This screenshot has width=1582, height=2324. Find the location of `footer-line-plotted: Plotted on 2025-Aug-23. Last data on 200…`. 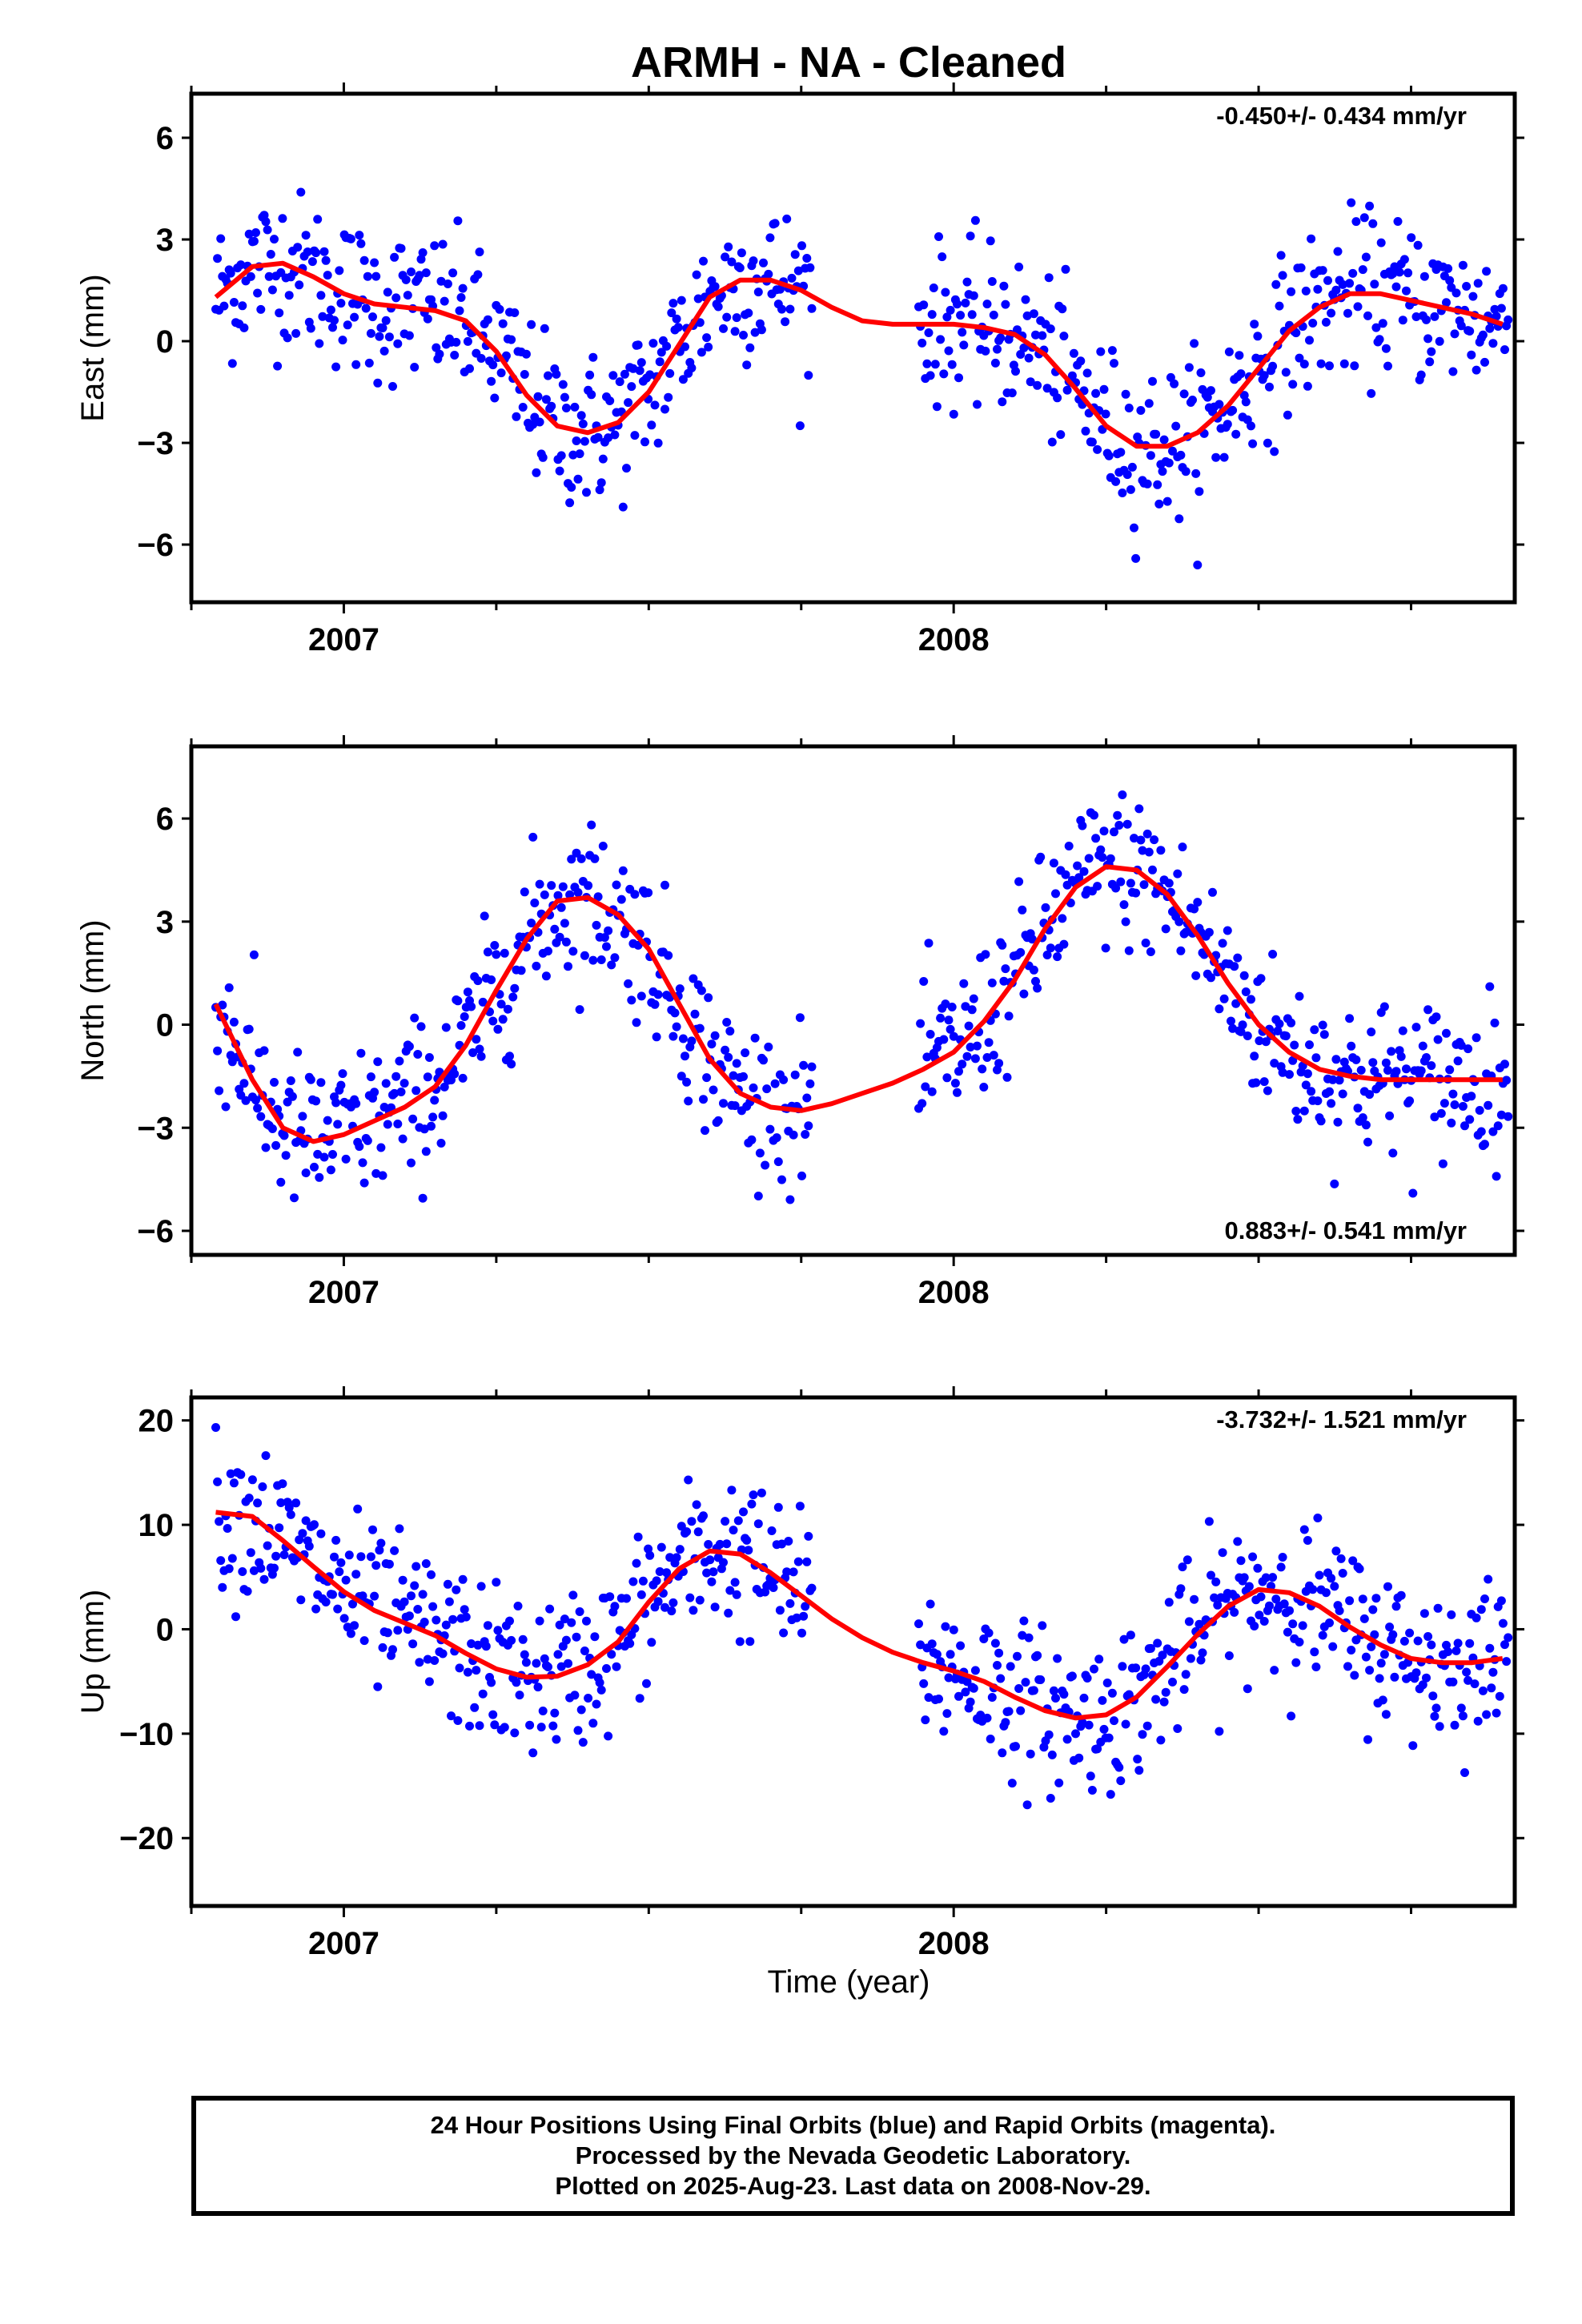

footer-line-plotted: Plotted on 2025-Aug-23. Last data on 200… is located at coordinates (853, 2186).